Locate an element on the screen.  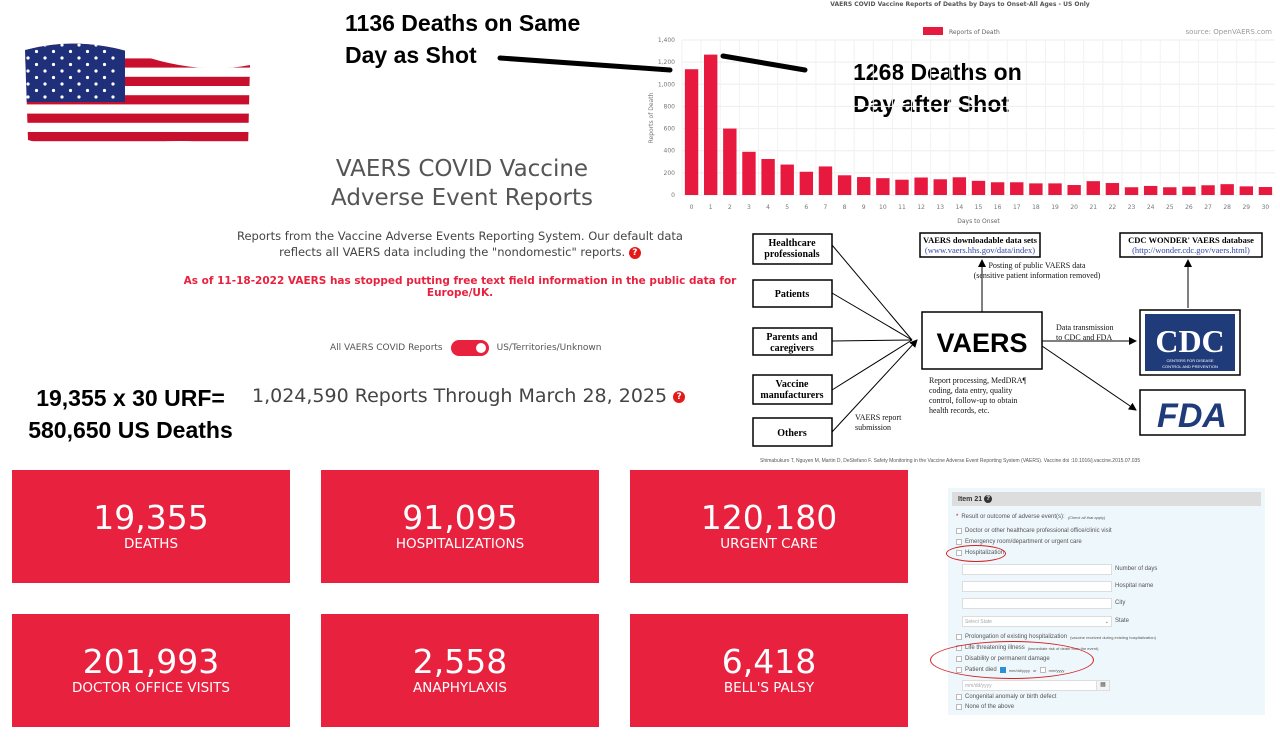
date-placeholder: mm/dd/yyyy is located at coordinates (978, 686).